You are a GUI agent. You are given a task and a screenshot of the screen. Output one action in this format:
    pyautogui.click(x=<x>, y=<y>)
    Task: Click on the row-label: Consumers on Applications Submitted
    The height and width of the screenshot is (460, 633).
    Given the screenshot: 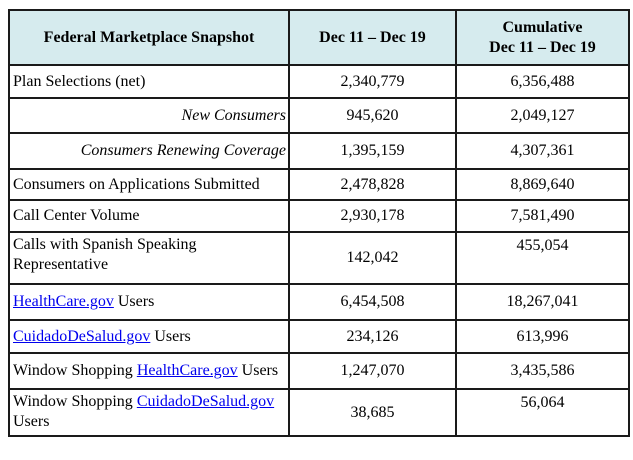 What is the action you would take?
    pyautogui.click(x=149, y=184)
    